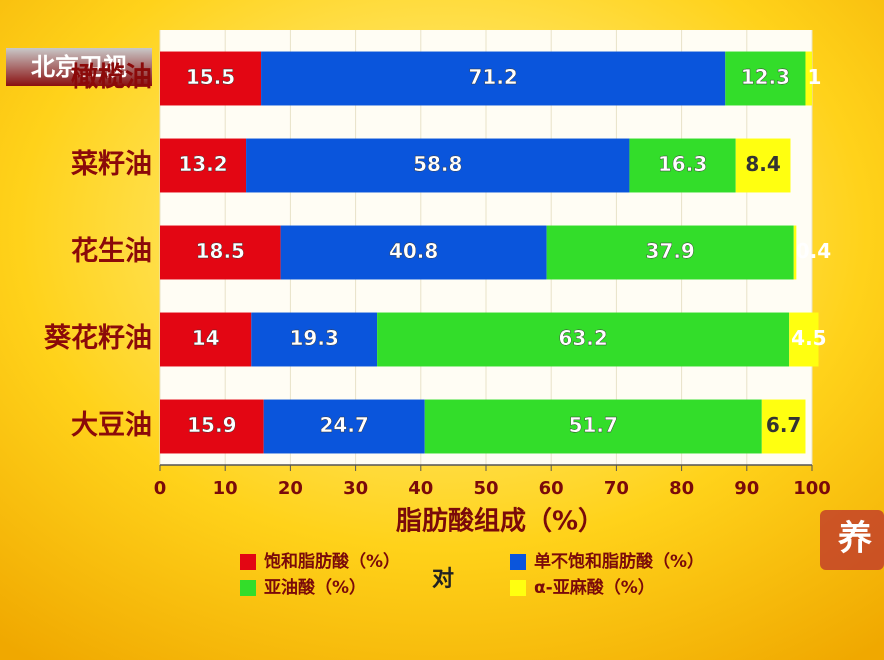 The image size is (884, 660). What do you see at coordinates (332, 561) in the screenshot?
I see `legend-label: 饱和脂肪酸（%）` at bounding box center [332, 561].